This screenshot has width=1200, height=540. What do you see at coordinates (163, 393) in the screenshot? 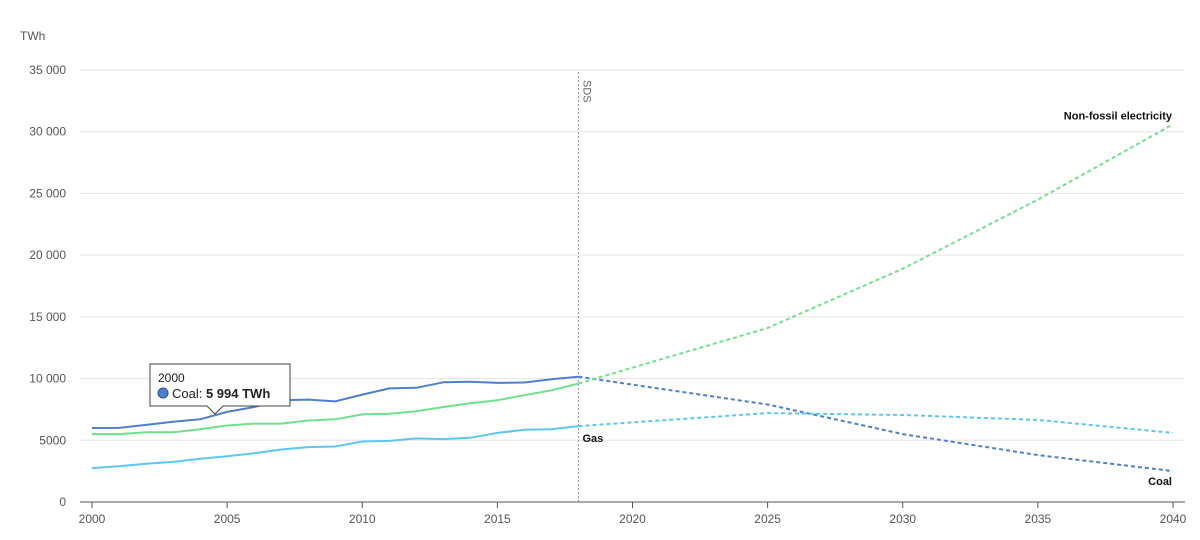
I see `tooltip-series-marker` at bounding box center [163, 393].